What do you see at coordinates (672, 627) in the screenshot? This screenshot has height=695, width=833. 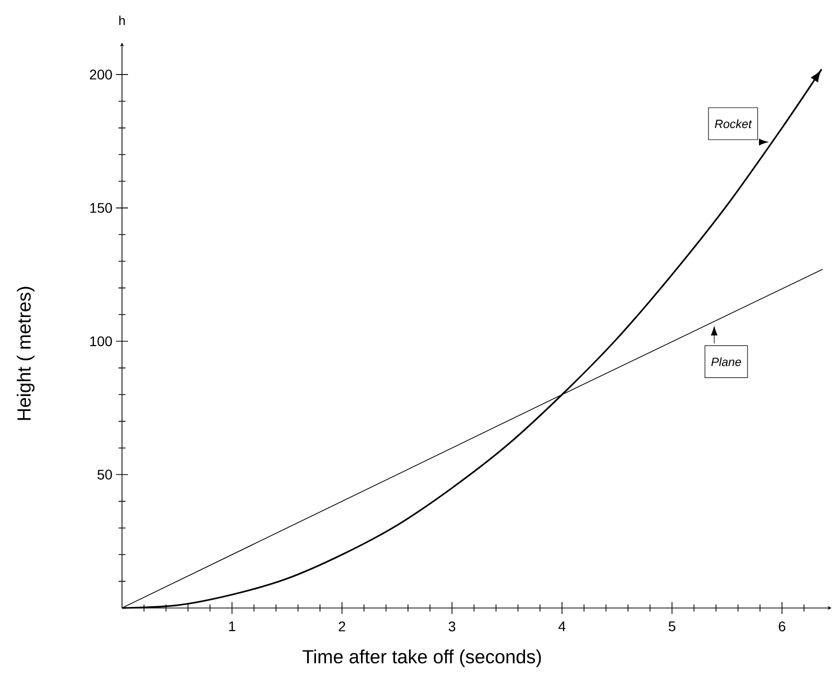 I see `x-tick-label: 5` at bounding box center [672, 627].